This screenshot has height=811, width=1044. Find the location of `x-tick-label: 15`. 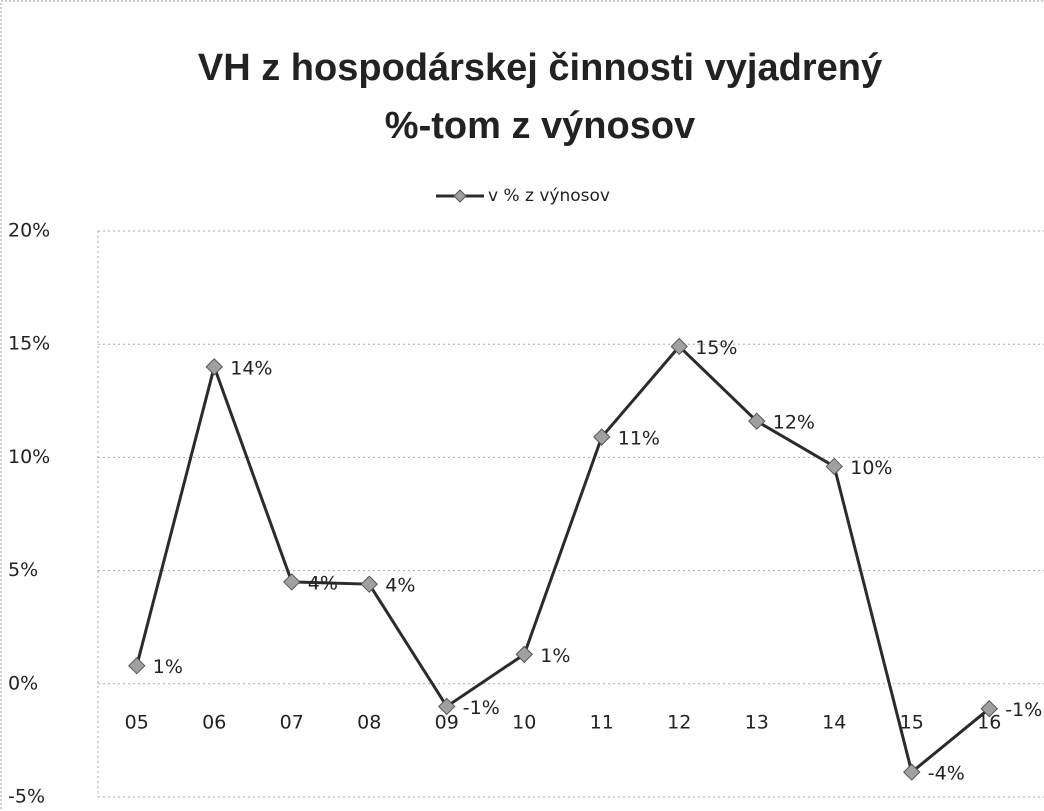

x-tick-label: 15 is located at coordinates (912, 722).